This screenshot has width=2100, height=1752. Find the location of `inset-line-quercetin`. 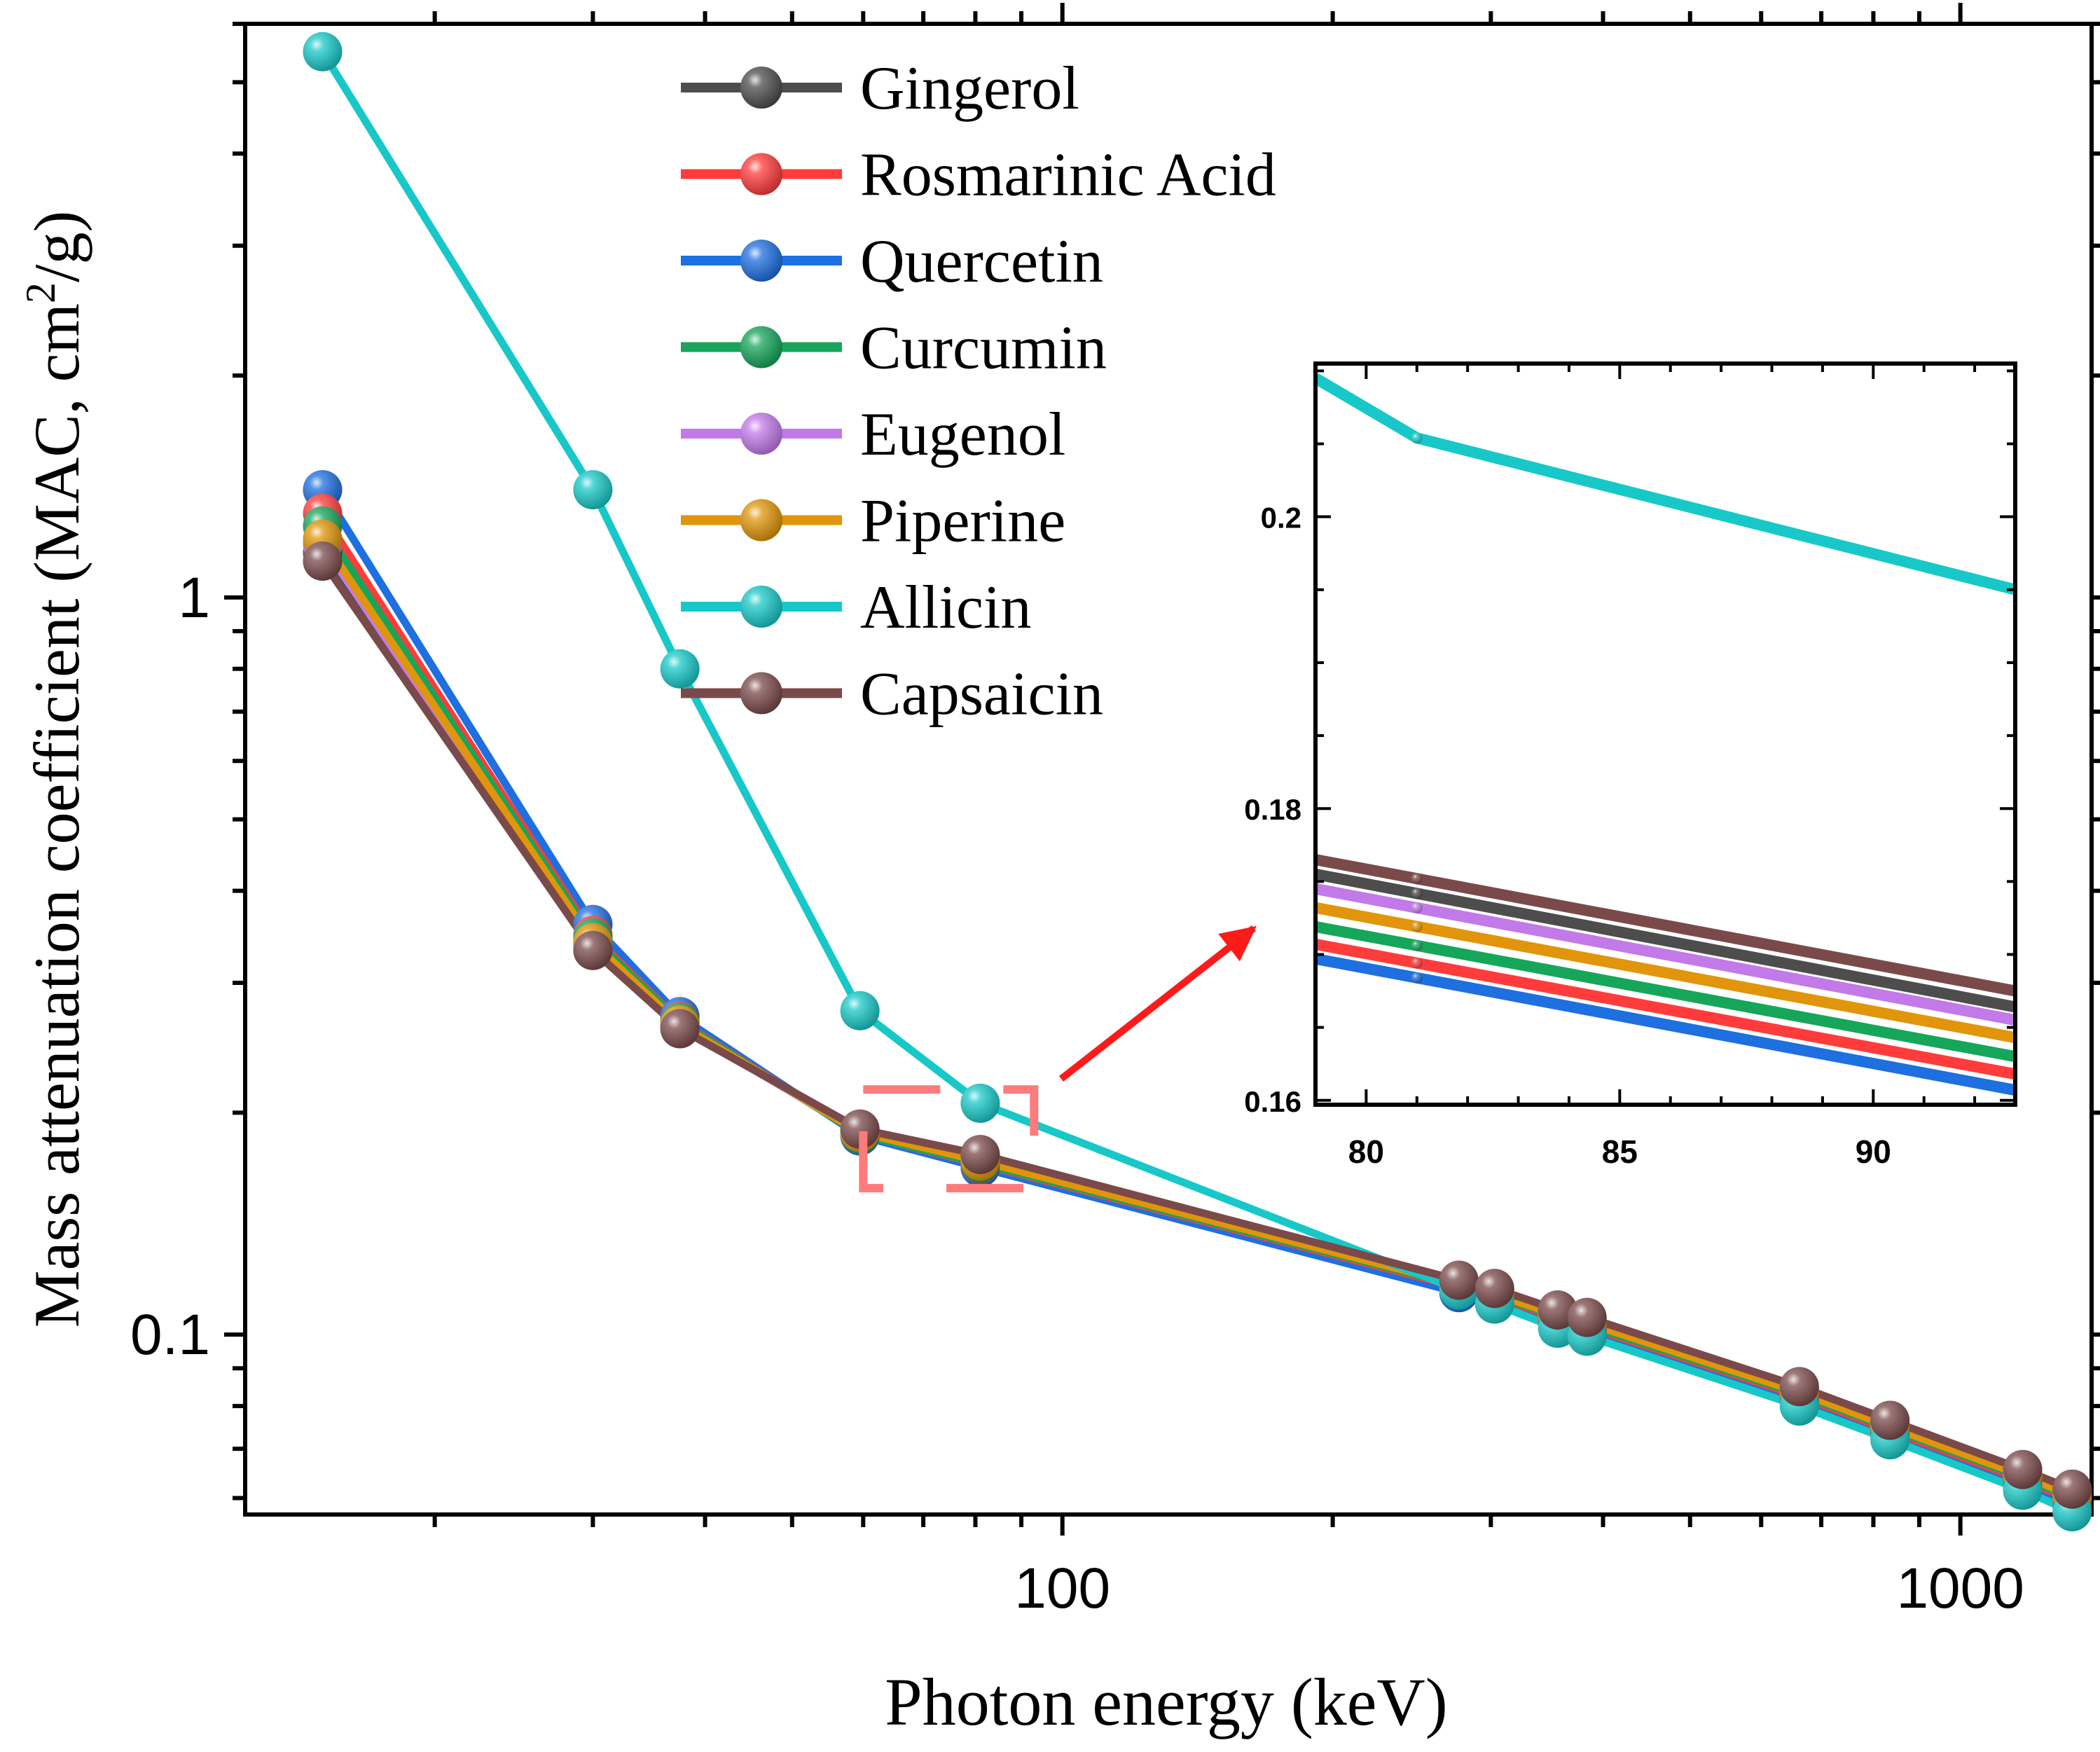

inset-line-quercetin is located at coordinates (1665, 1024).